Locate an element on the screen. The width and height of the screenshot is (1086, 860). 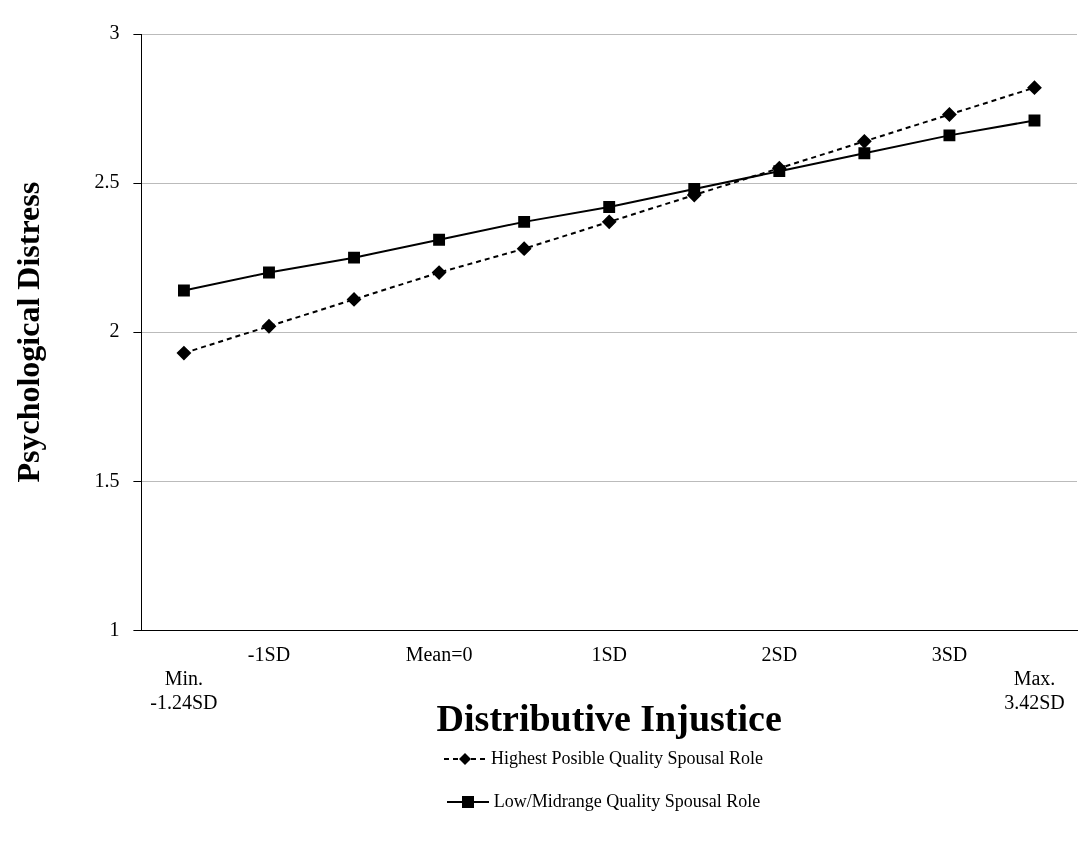
legend-label: Low/Midrange Quality Spousal Role is located at coordinates (627, 801).